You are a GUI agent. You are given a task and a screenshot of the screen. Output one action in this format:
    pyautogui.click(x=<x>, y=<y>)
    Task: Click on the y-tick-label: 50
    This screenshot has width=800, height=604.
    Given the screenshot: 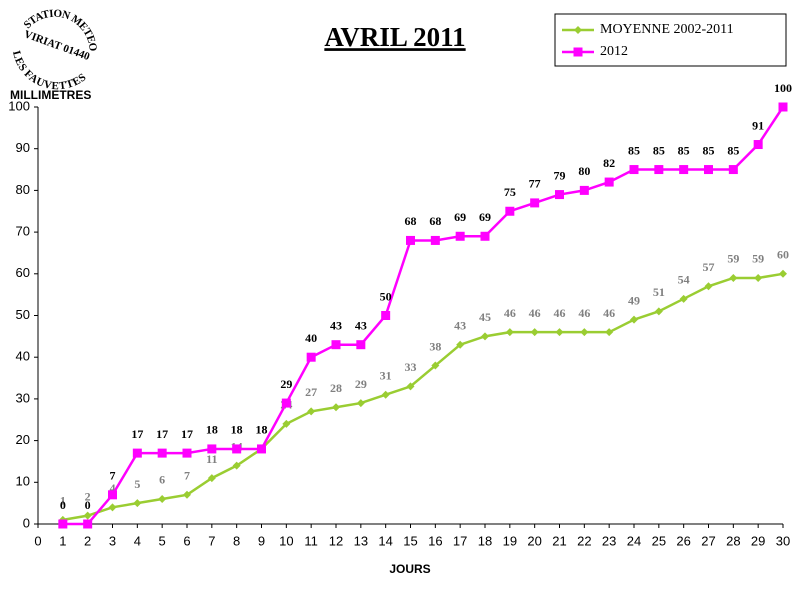 What is the action you would take?
    pyautogui.click(x=23, y=314)
    